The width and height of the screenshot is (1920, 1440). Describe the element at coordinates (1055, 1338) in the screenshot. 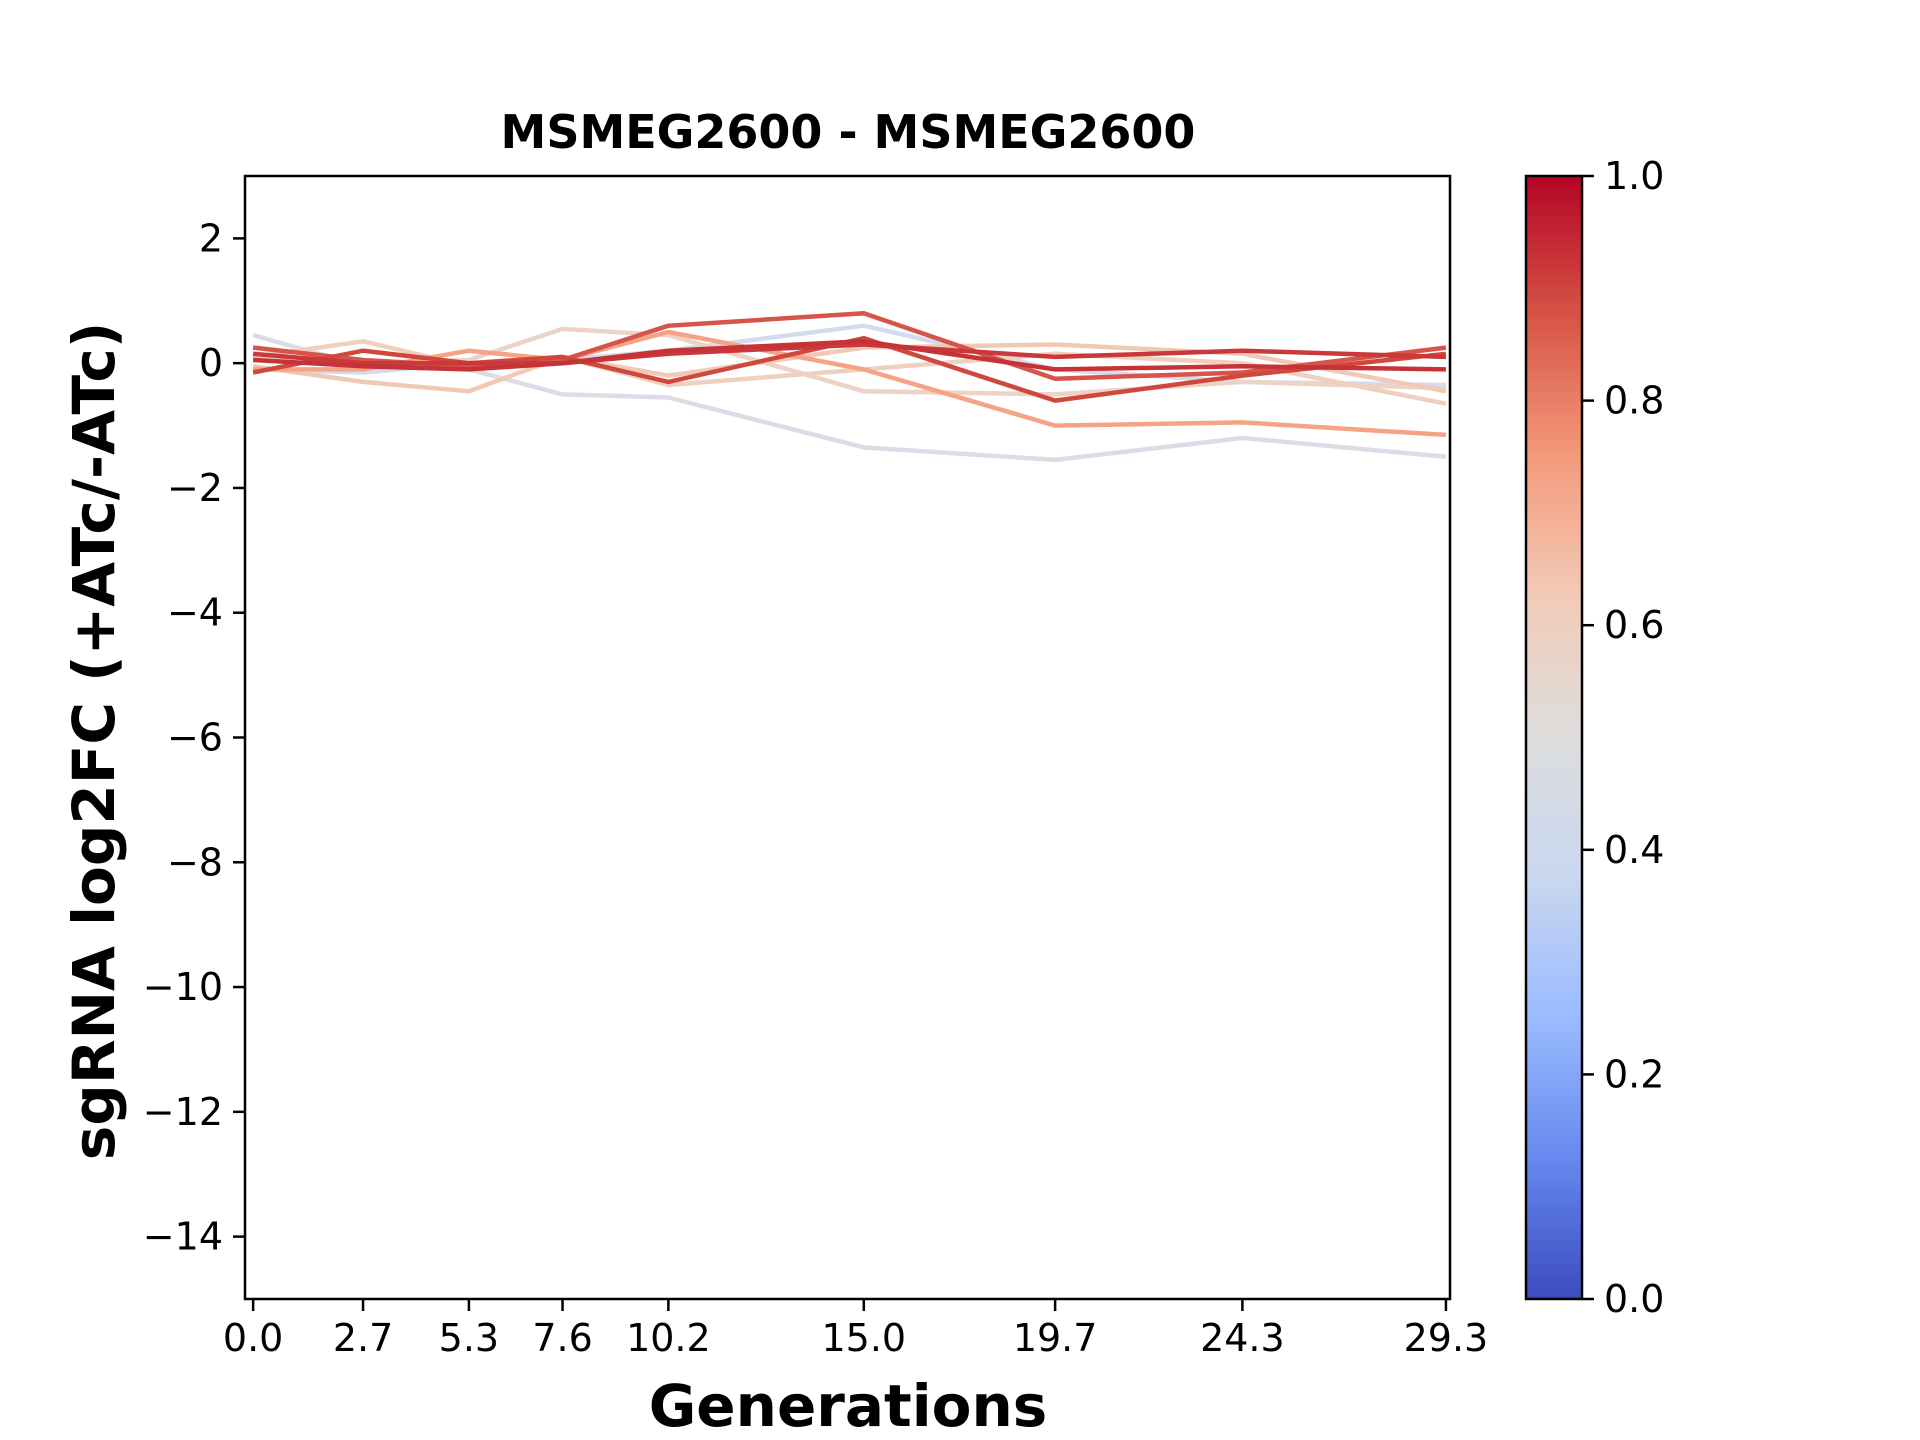

I see `x-tick-label: 19.7` at that location.